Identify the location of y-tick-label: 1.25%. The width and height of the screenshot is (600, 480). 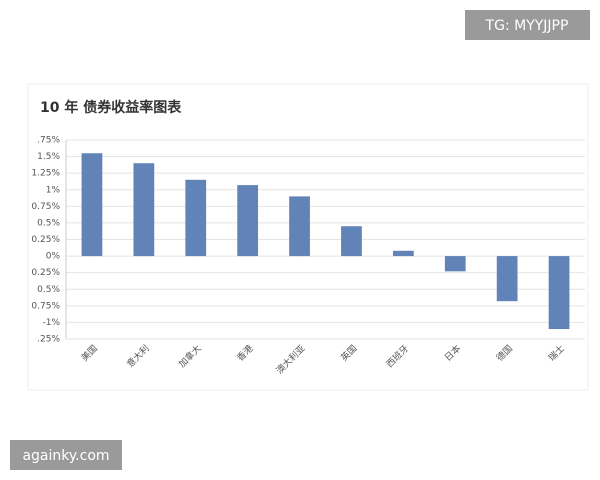
(45, 174).